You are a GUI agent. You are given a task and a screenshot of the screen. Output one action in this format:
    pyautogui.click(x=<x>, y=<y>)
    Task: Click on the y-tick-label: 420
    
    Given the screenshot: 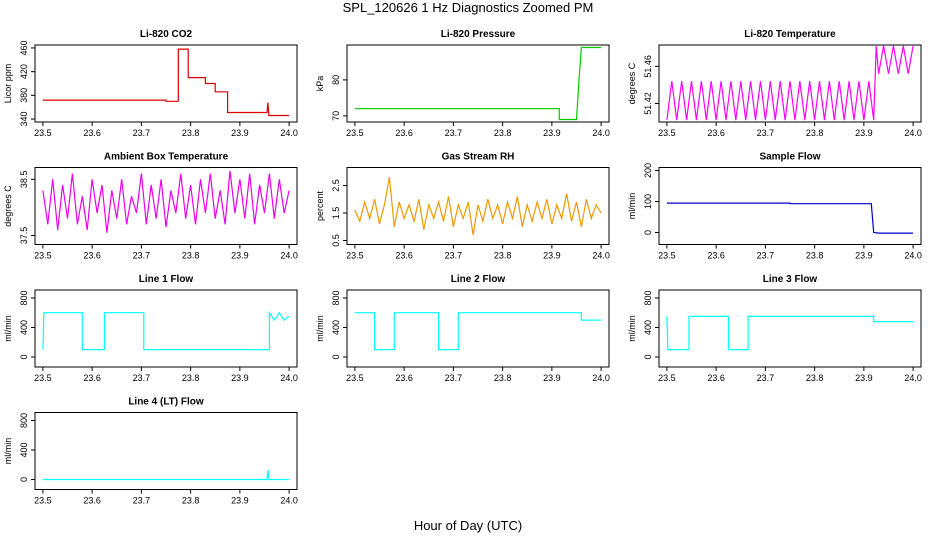 What is the action you would take?
    pyautogui.click(x=24, y=71)
    